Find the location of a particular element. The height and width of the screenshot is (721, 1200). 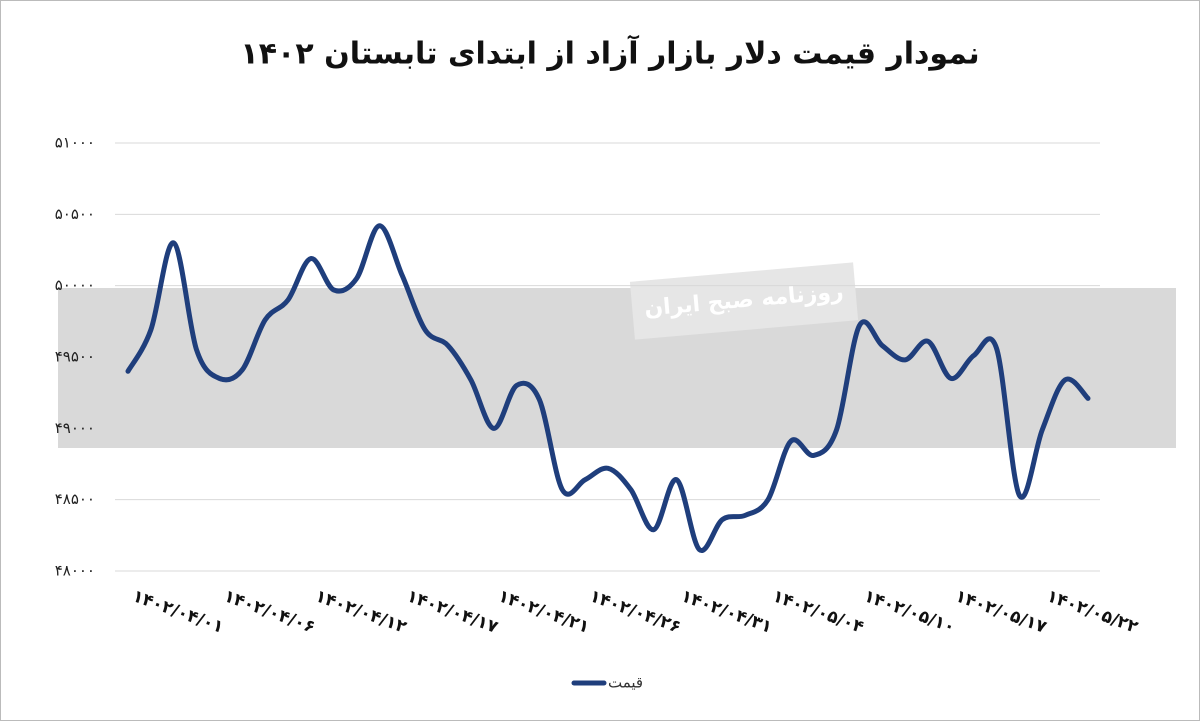

y-tick-label: ۴۹۵۰۰ is located at coordinates (75, 357).